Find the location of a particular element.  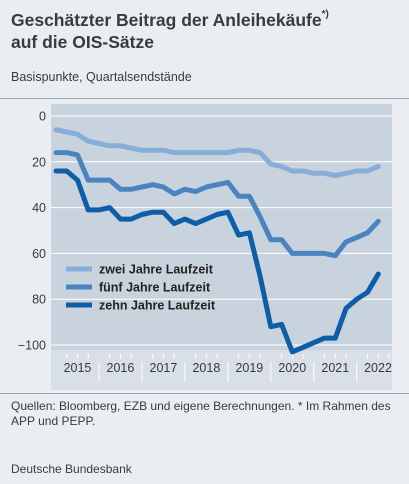

chart-subtitle: Basispunkte, Quartalsendstände is located at coordinates (101, 77).